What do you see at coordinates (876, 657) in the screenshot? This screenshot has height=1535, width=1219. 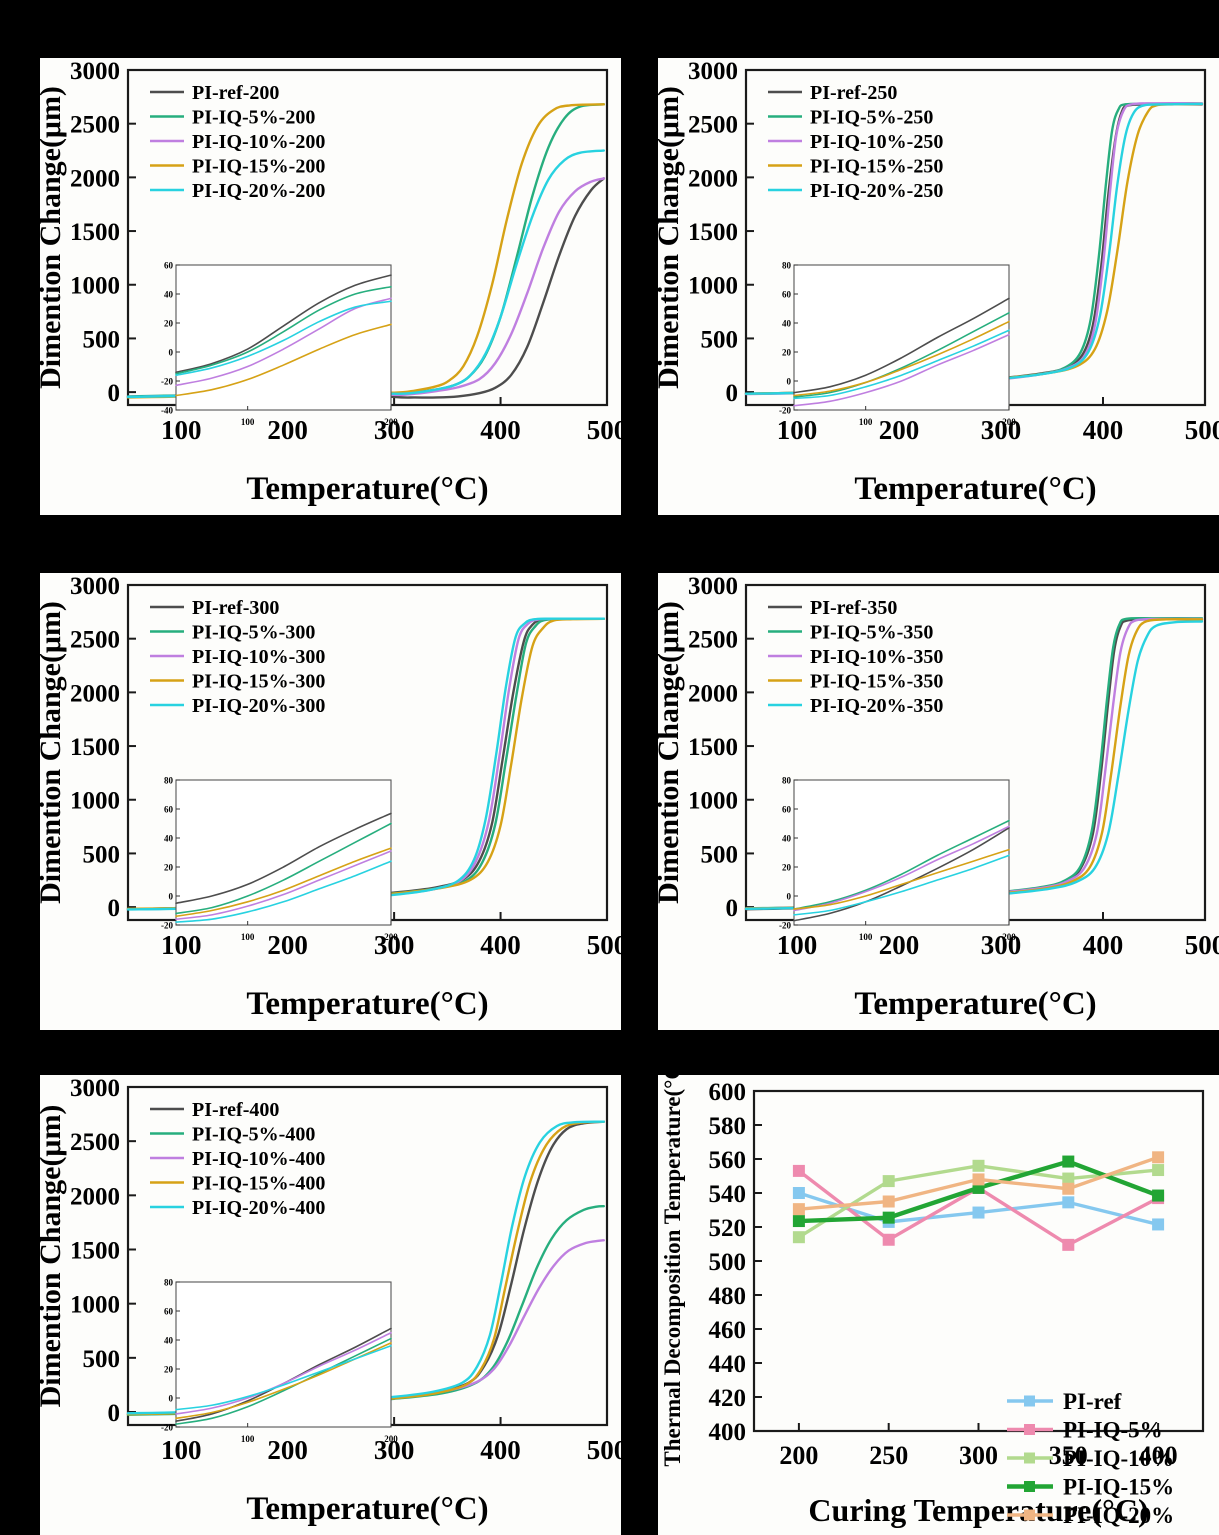 I see `svg-text: PI-IQ-10%-350` at bounding box center [876, 657].